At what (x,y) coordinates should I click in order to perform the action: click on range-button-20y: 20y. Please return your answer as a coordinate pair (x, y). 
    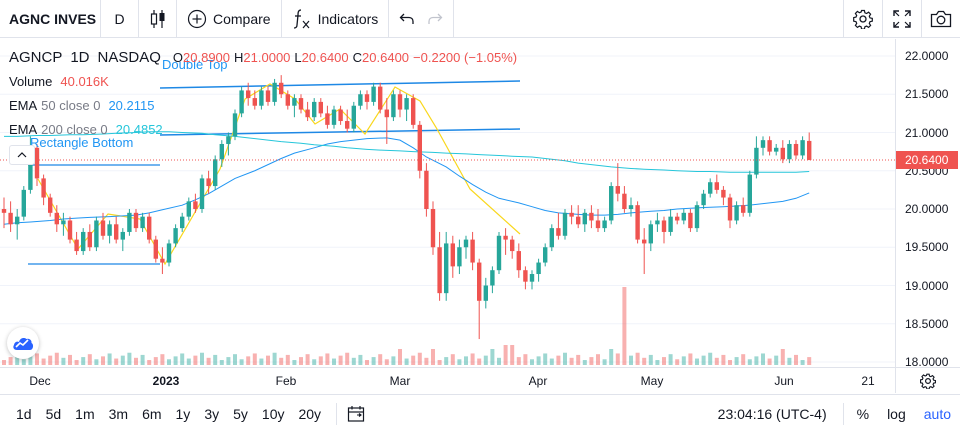
    Looking at the image, I should click on (310, 414).